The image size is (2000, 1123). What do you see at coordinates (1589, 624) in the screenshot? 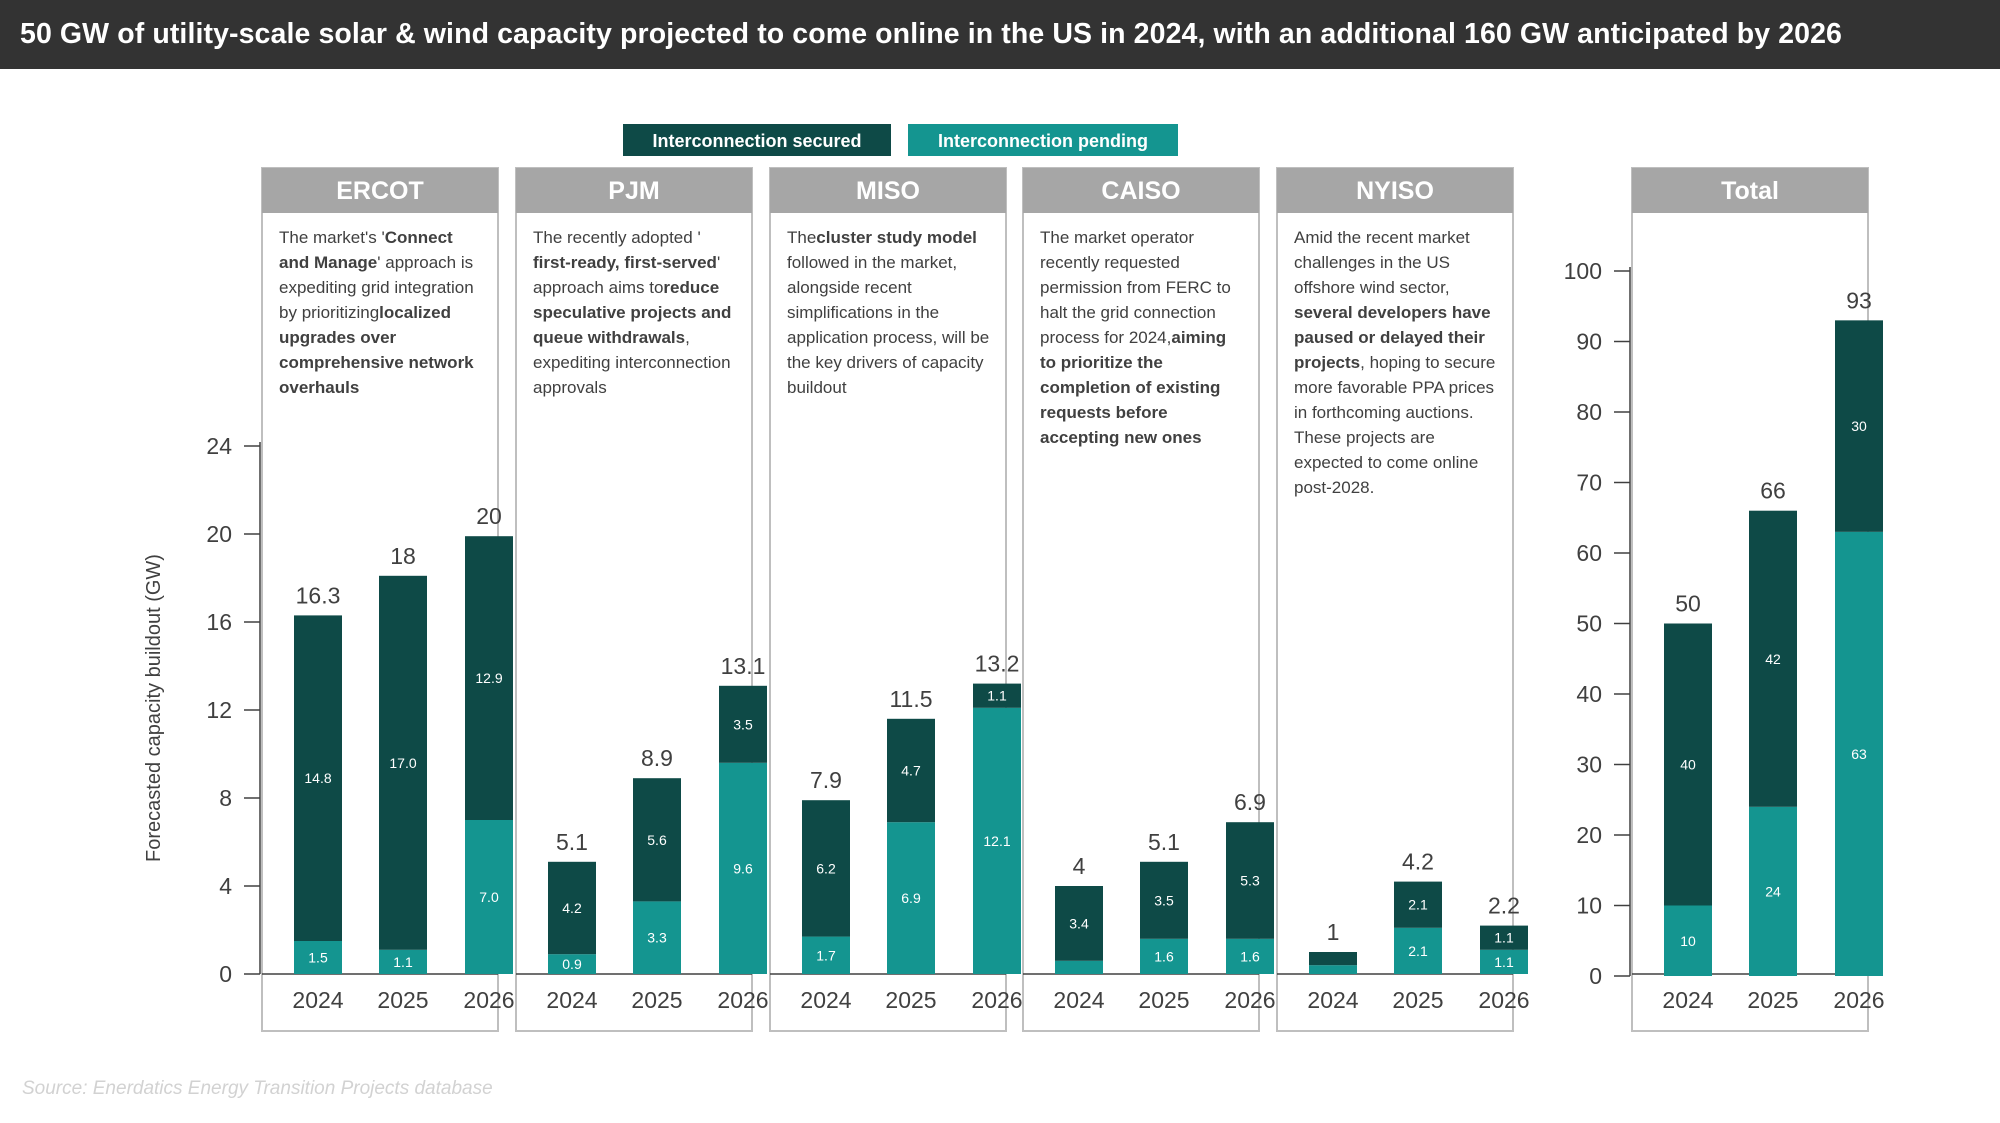
I see `total-y-tick-label: 50` at bounding box center [1589, 624].